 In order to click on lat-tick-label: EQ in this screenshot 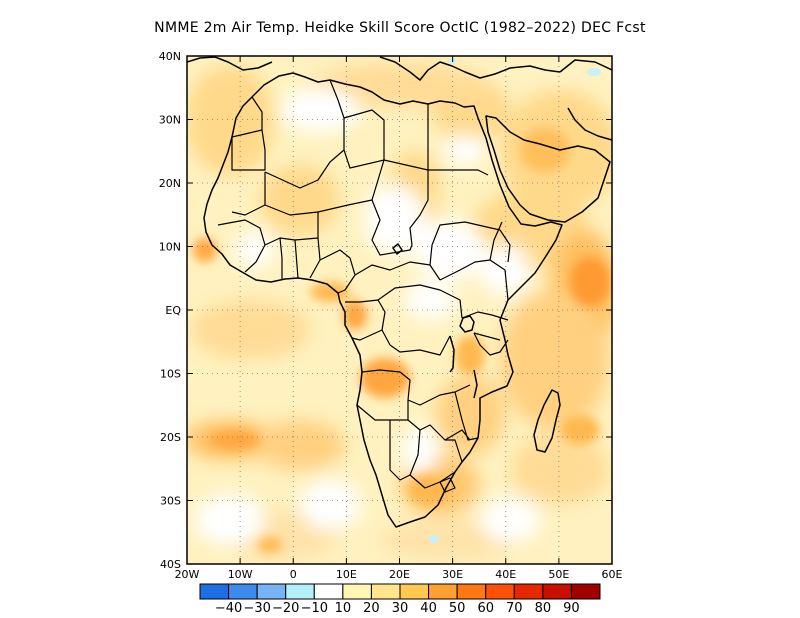, I will do `click(173, 310)`.